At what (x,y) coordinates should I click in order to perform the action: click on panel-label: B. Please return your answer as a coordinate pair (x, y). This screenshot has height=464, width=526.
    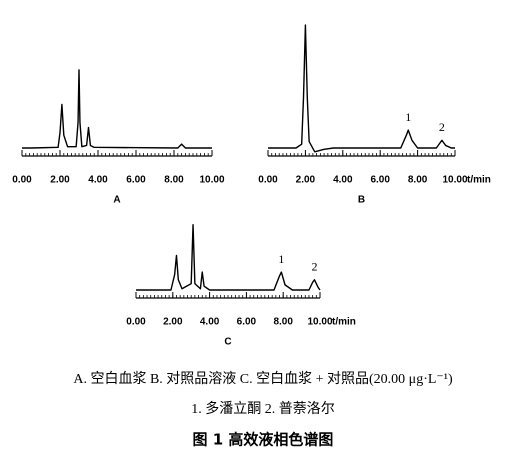
    Looking at the image, I should click on (361, 200).